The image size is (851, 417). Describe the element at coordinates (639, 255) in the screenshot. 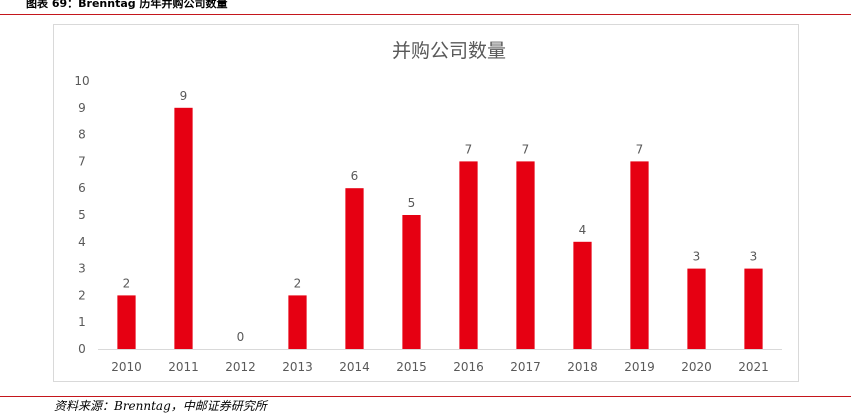

I see `bar-2019` at that location.